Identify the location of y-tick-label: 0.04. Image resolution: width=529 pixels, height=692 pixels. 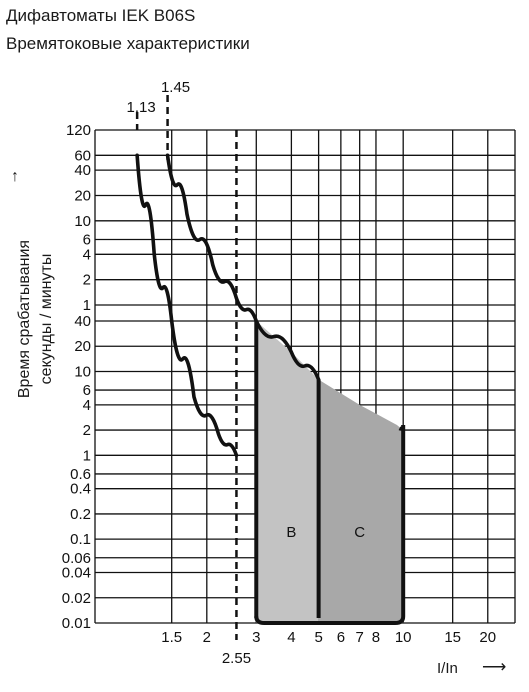
(76, 573).